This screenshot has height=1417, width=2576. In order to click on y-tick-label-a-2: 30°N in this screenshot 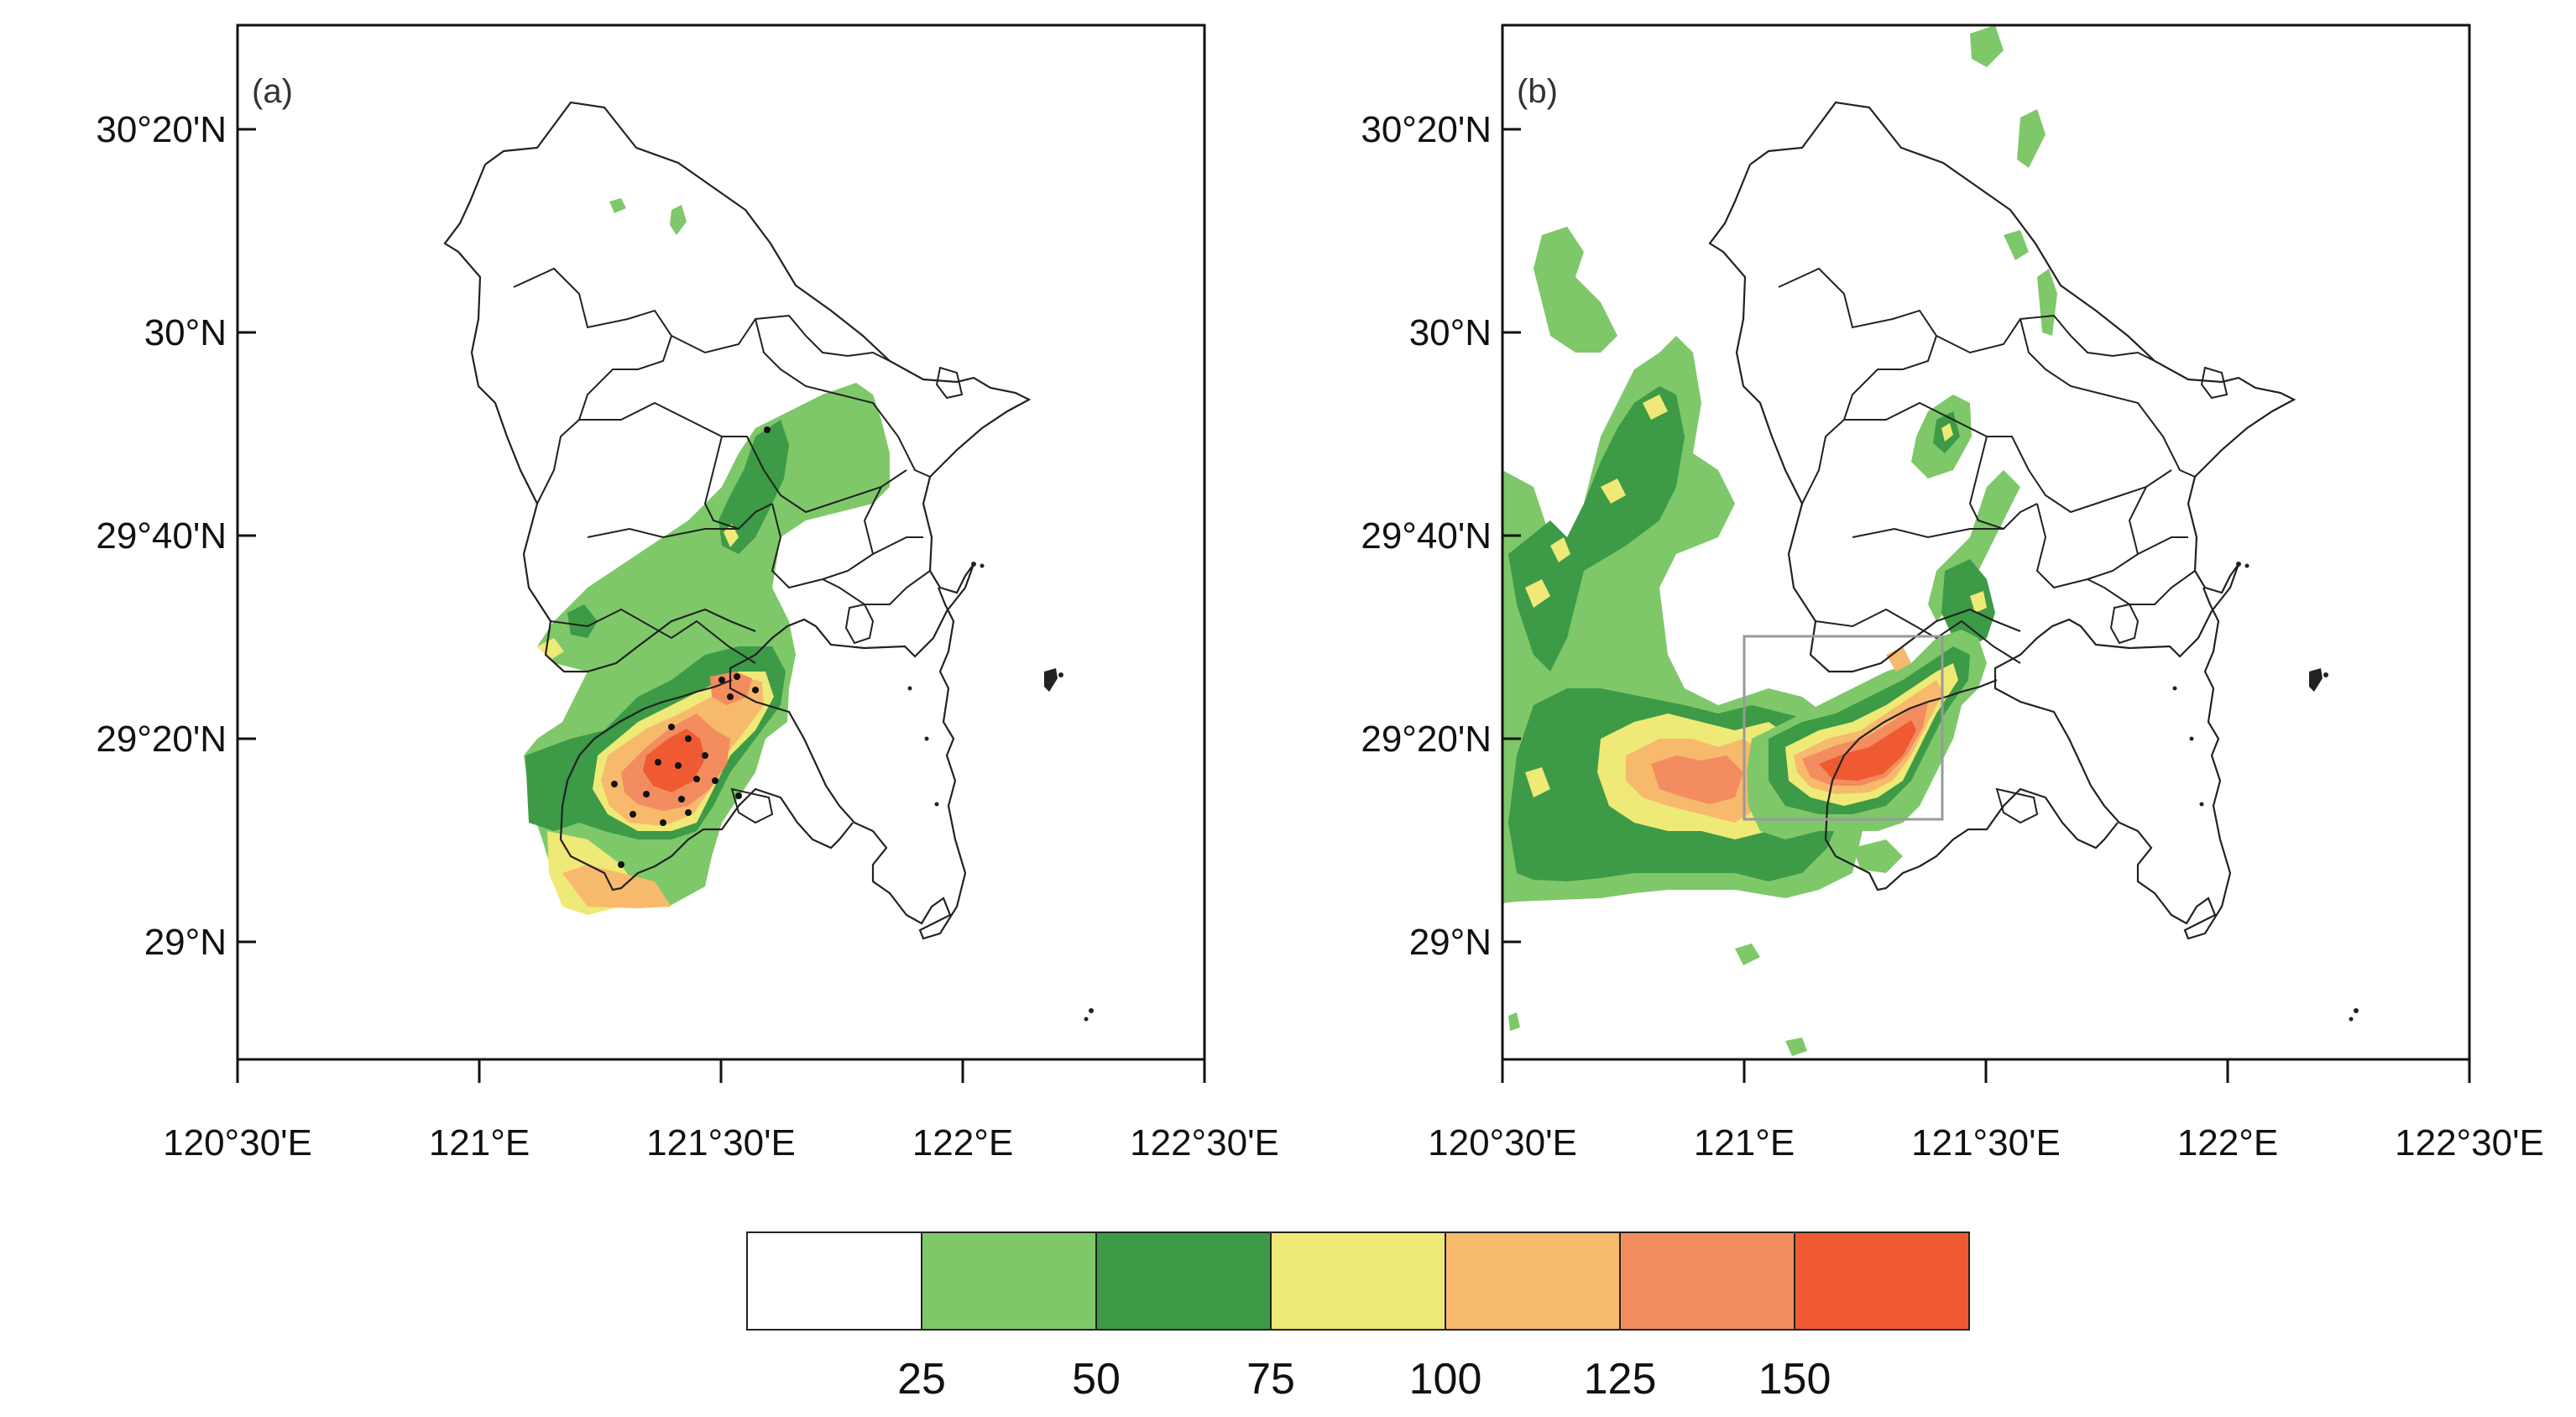, I will do `click(185, 333)`.